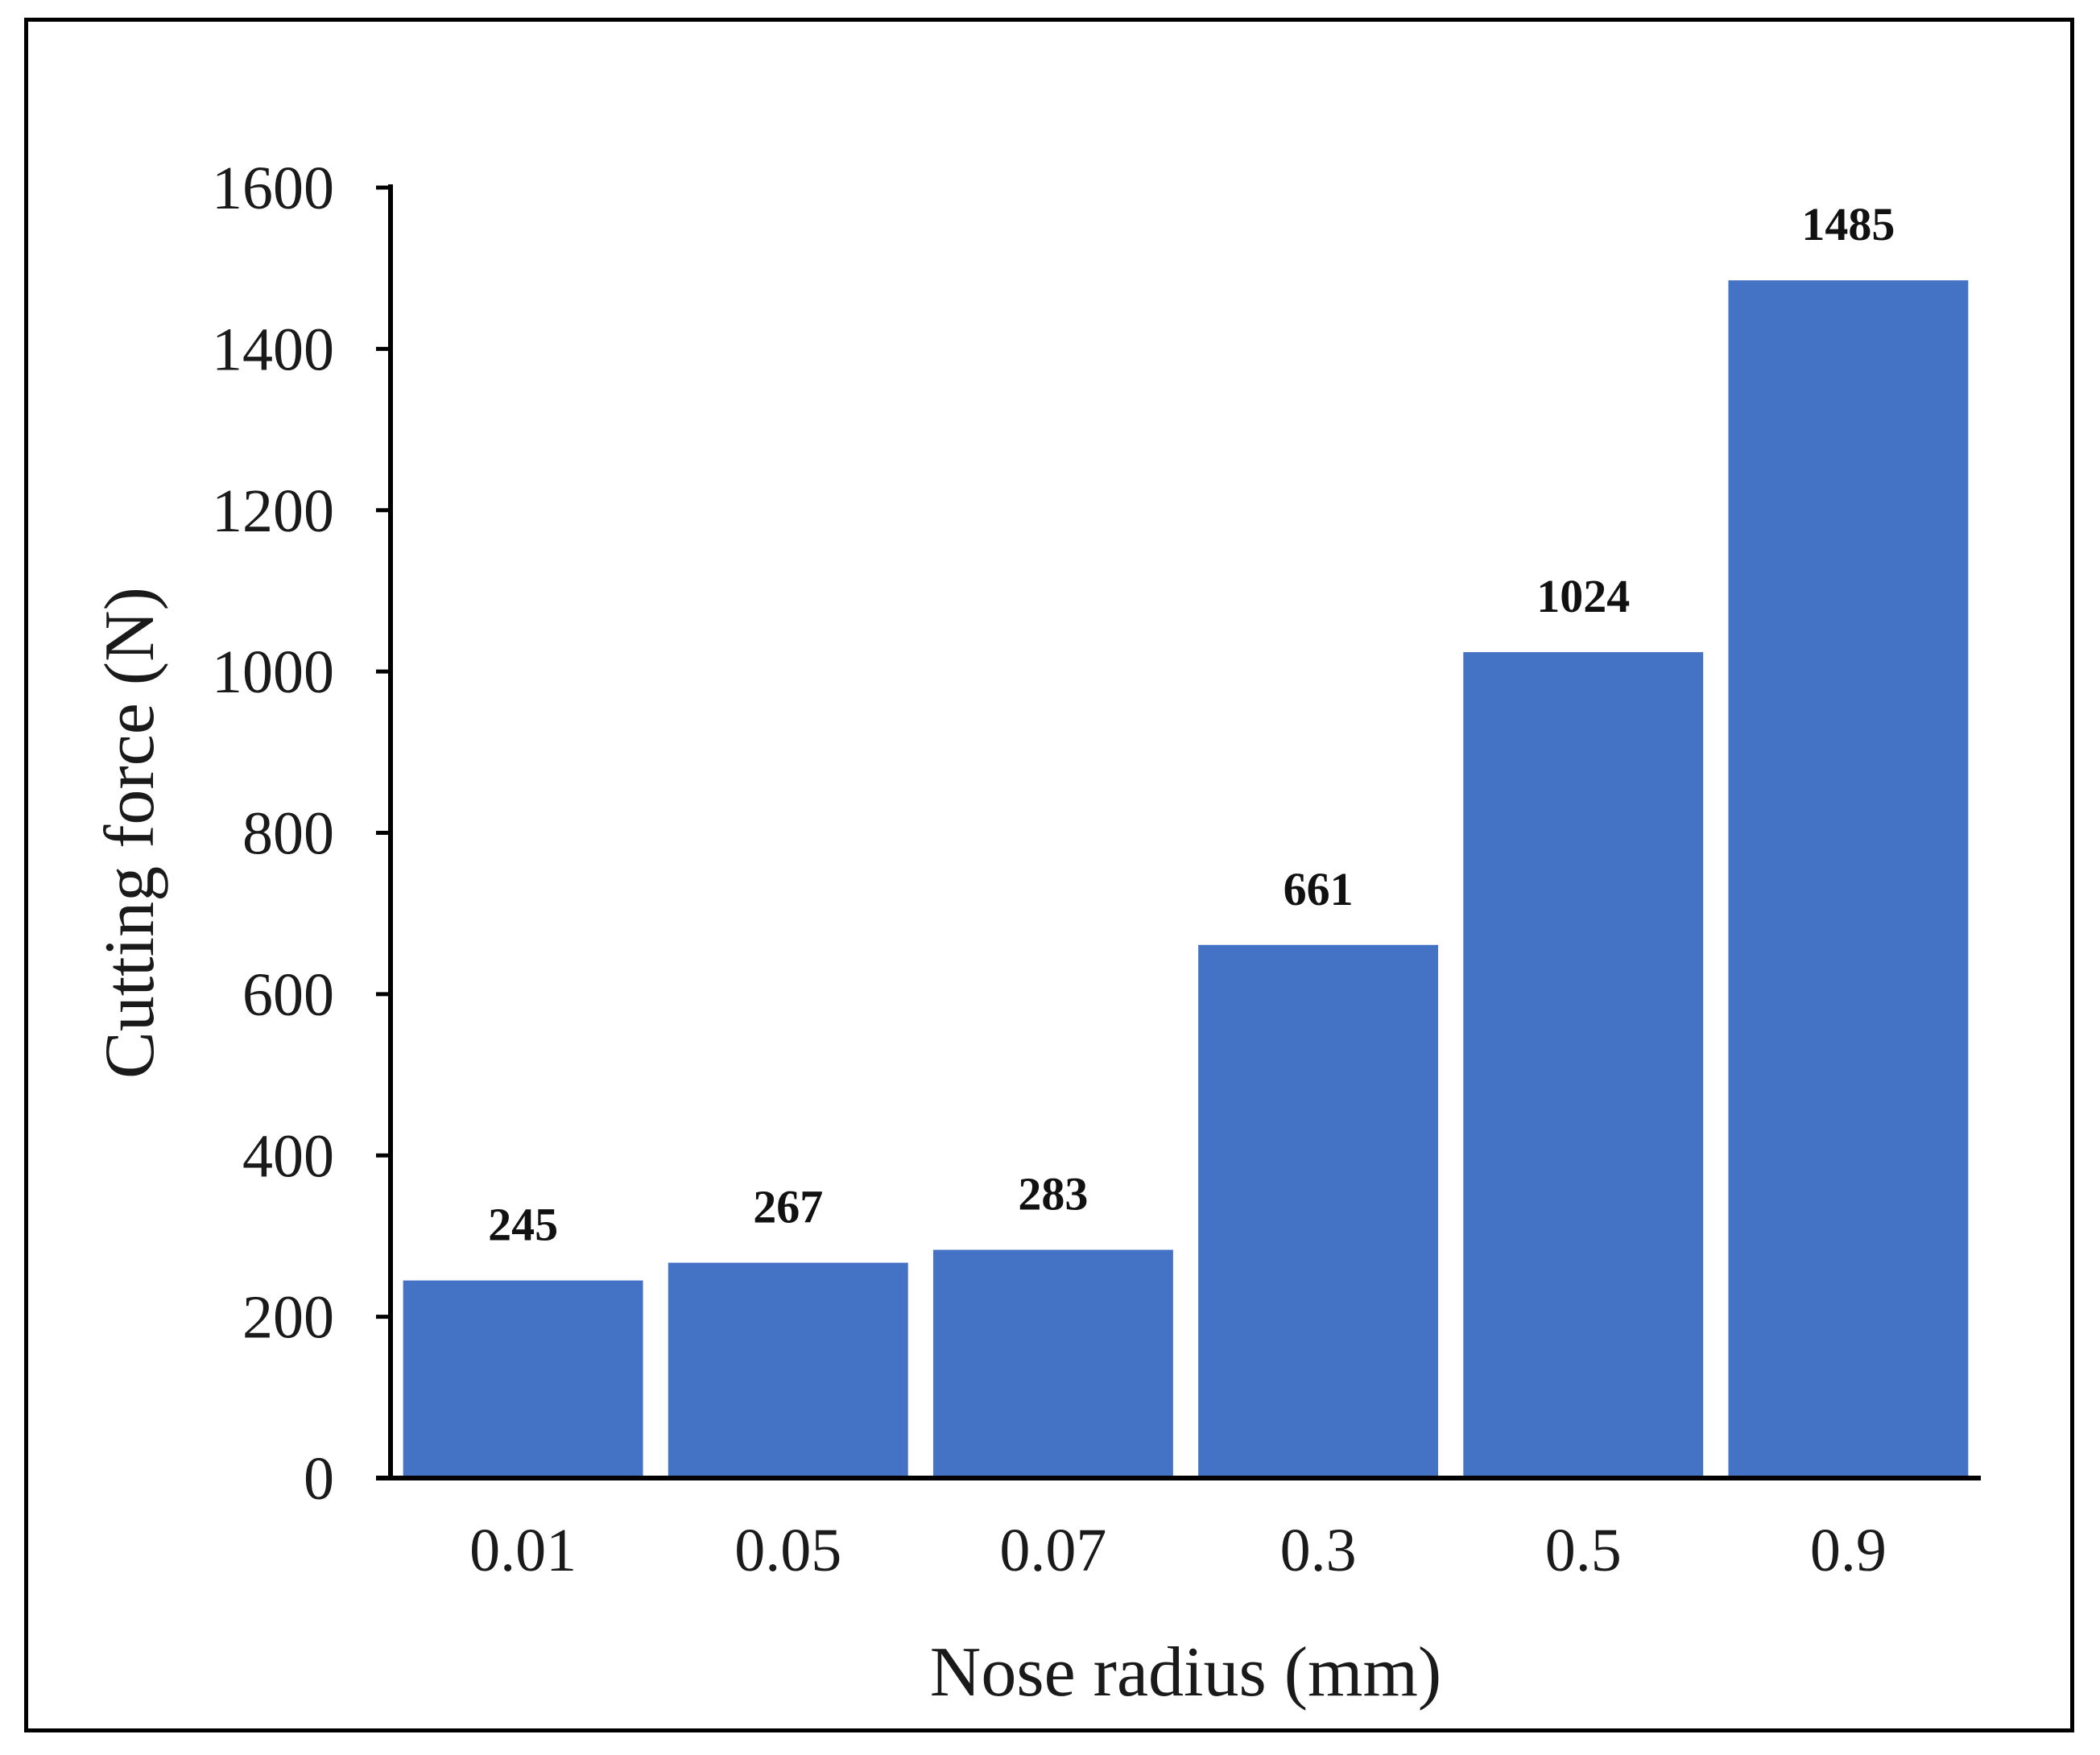 The height and width of the screenshot is (1755, 2100). What do you see at coordinates (1052, 1364) in the screenshot?
I see `bar-0.07` at bounding box center [1052, 1364].